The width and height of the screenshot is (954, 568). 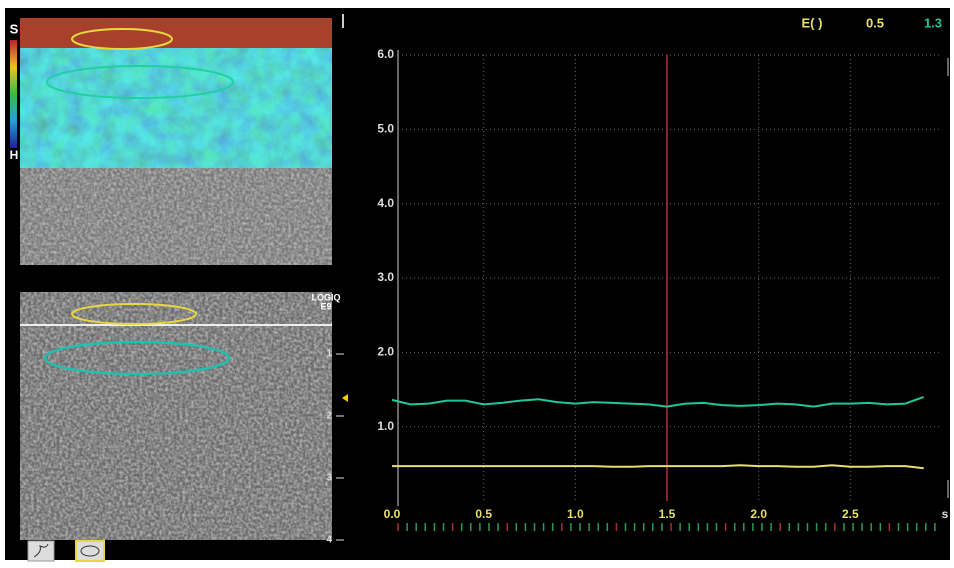 What do you see at coordinates (14, 28) in the screenshot?
I see `scale-top-label: S` at bounding box center [14, 28].